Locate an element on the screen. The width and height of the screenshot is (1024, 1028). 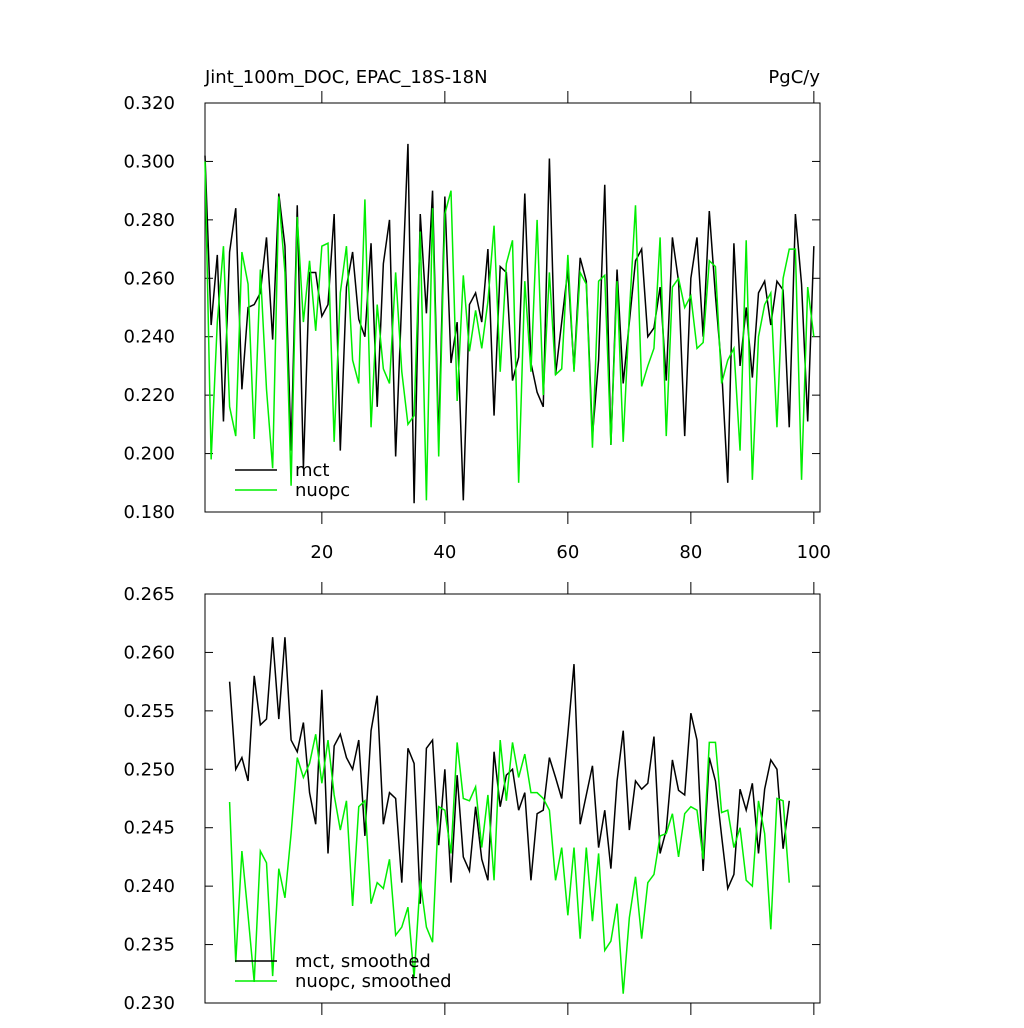
x-tick-label: 60 is located at coordinates (567, 552).